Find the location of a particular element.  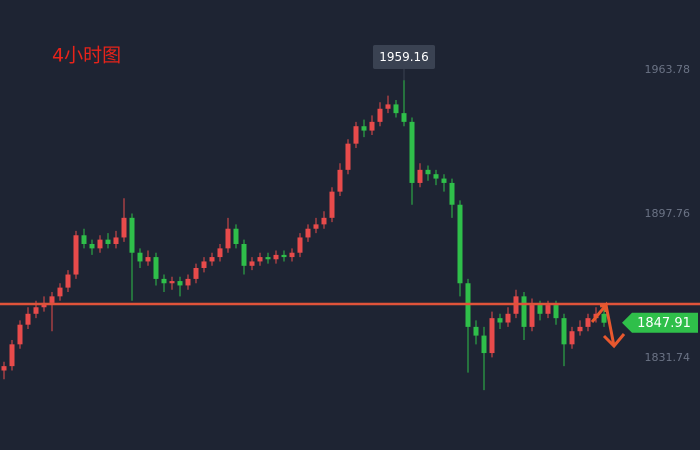

y-tick-label: 1963.78 is located at coordinates (668, 69).